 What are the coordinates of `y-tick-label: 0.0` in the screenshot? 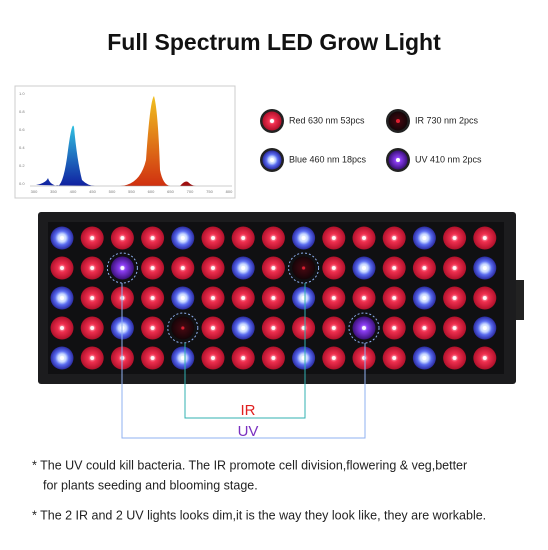 It's located at (22, 183).